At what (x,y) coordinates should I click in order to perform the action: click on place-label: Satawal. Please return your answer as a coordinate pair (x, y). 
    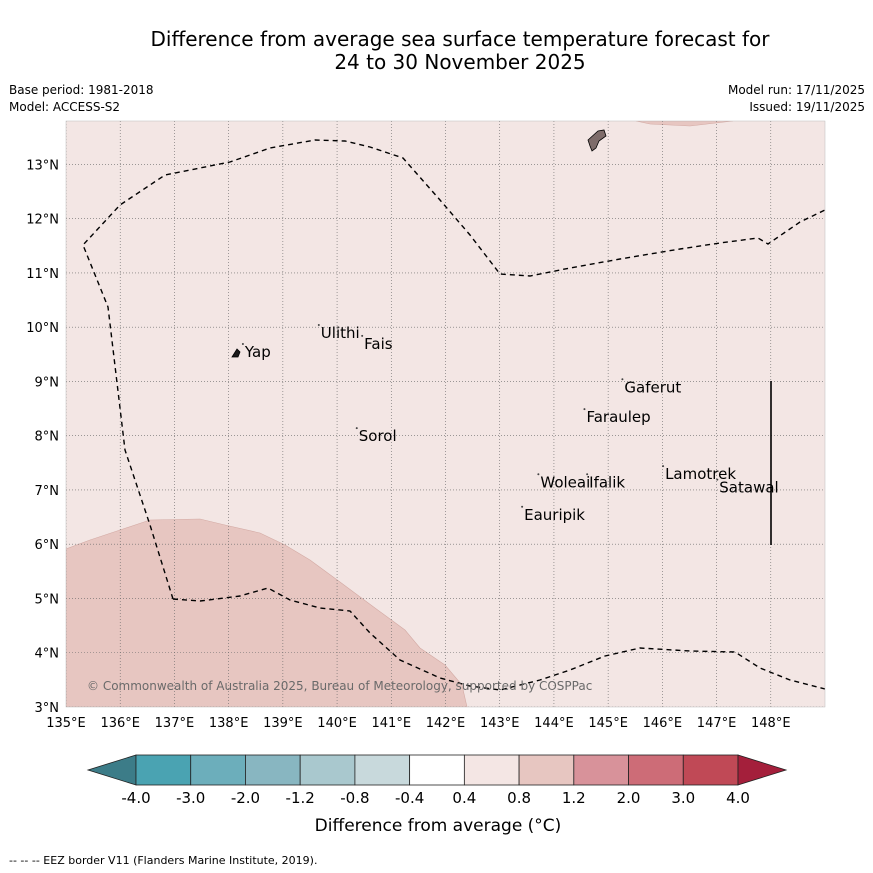
    Looking at the image, I should click on (748, 488).